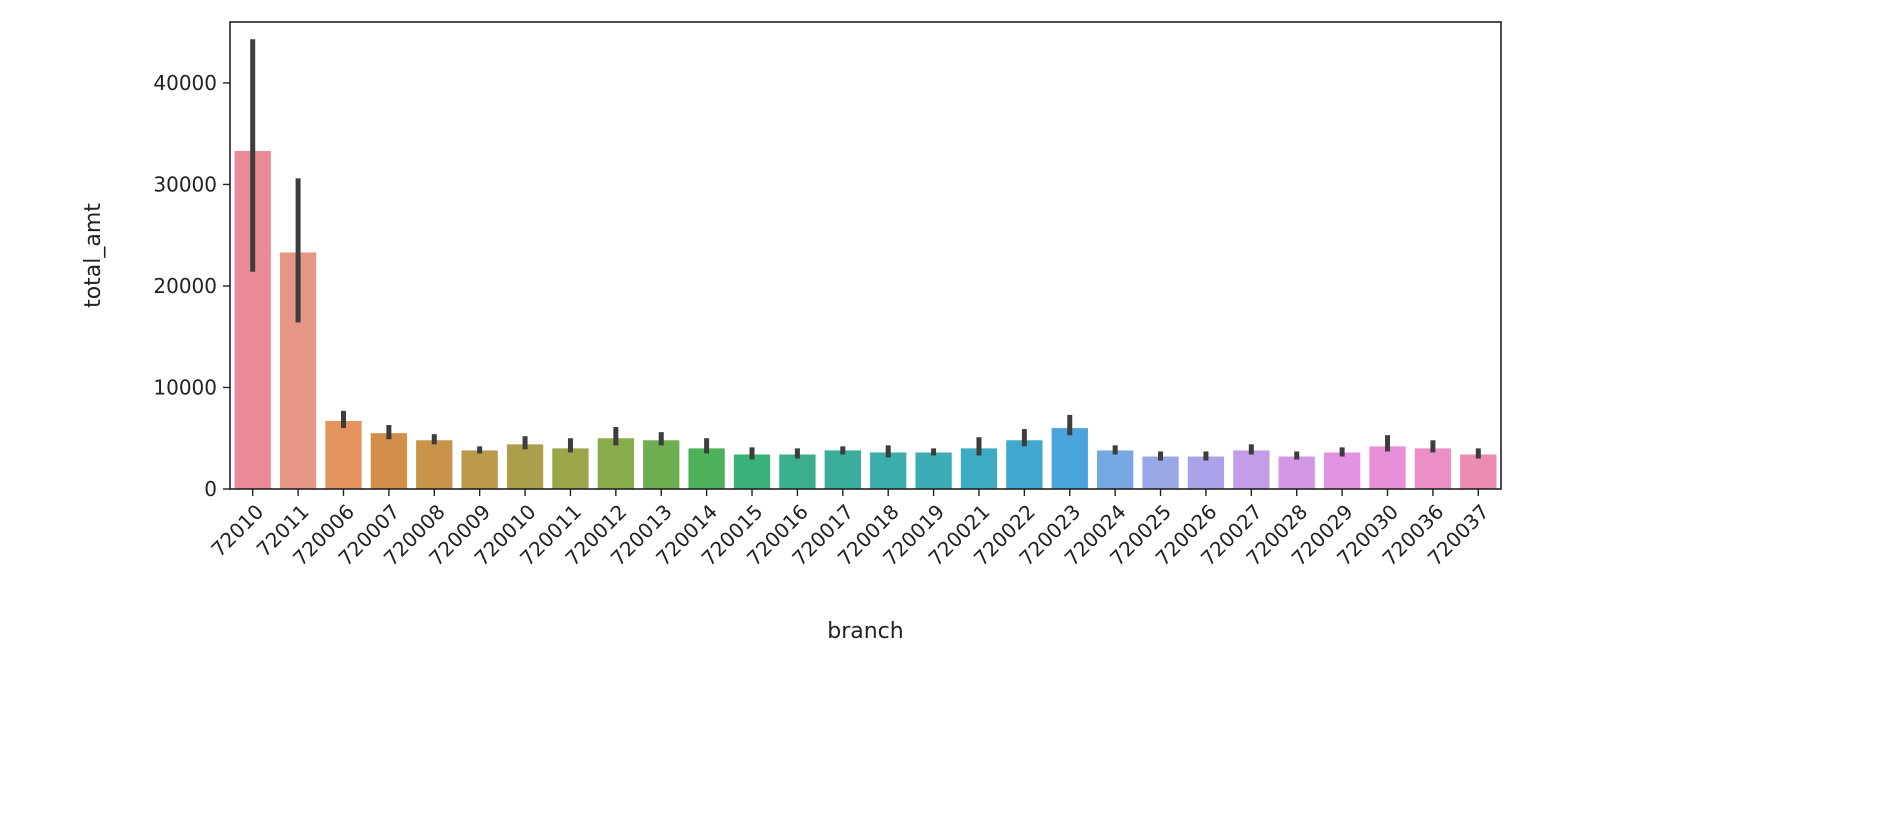 This screenshot has height=814, width=1893. I want to click on y-tick-label: 40000, so click(185, 83).